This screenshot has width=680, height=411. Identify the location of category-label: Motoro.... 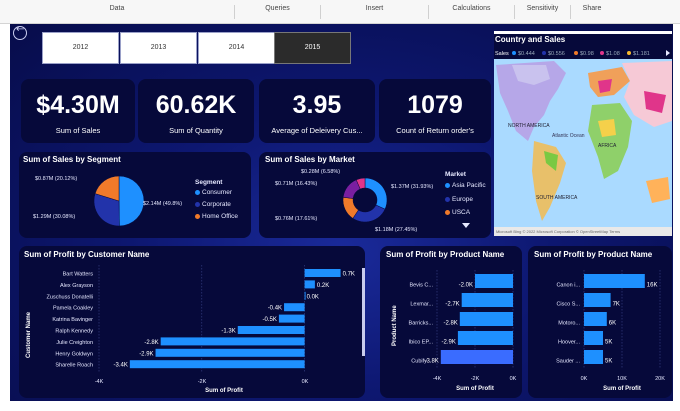
(569, 324).